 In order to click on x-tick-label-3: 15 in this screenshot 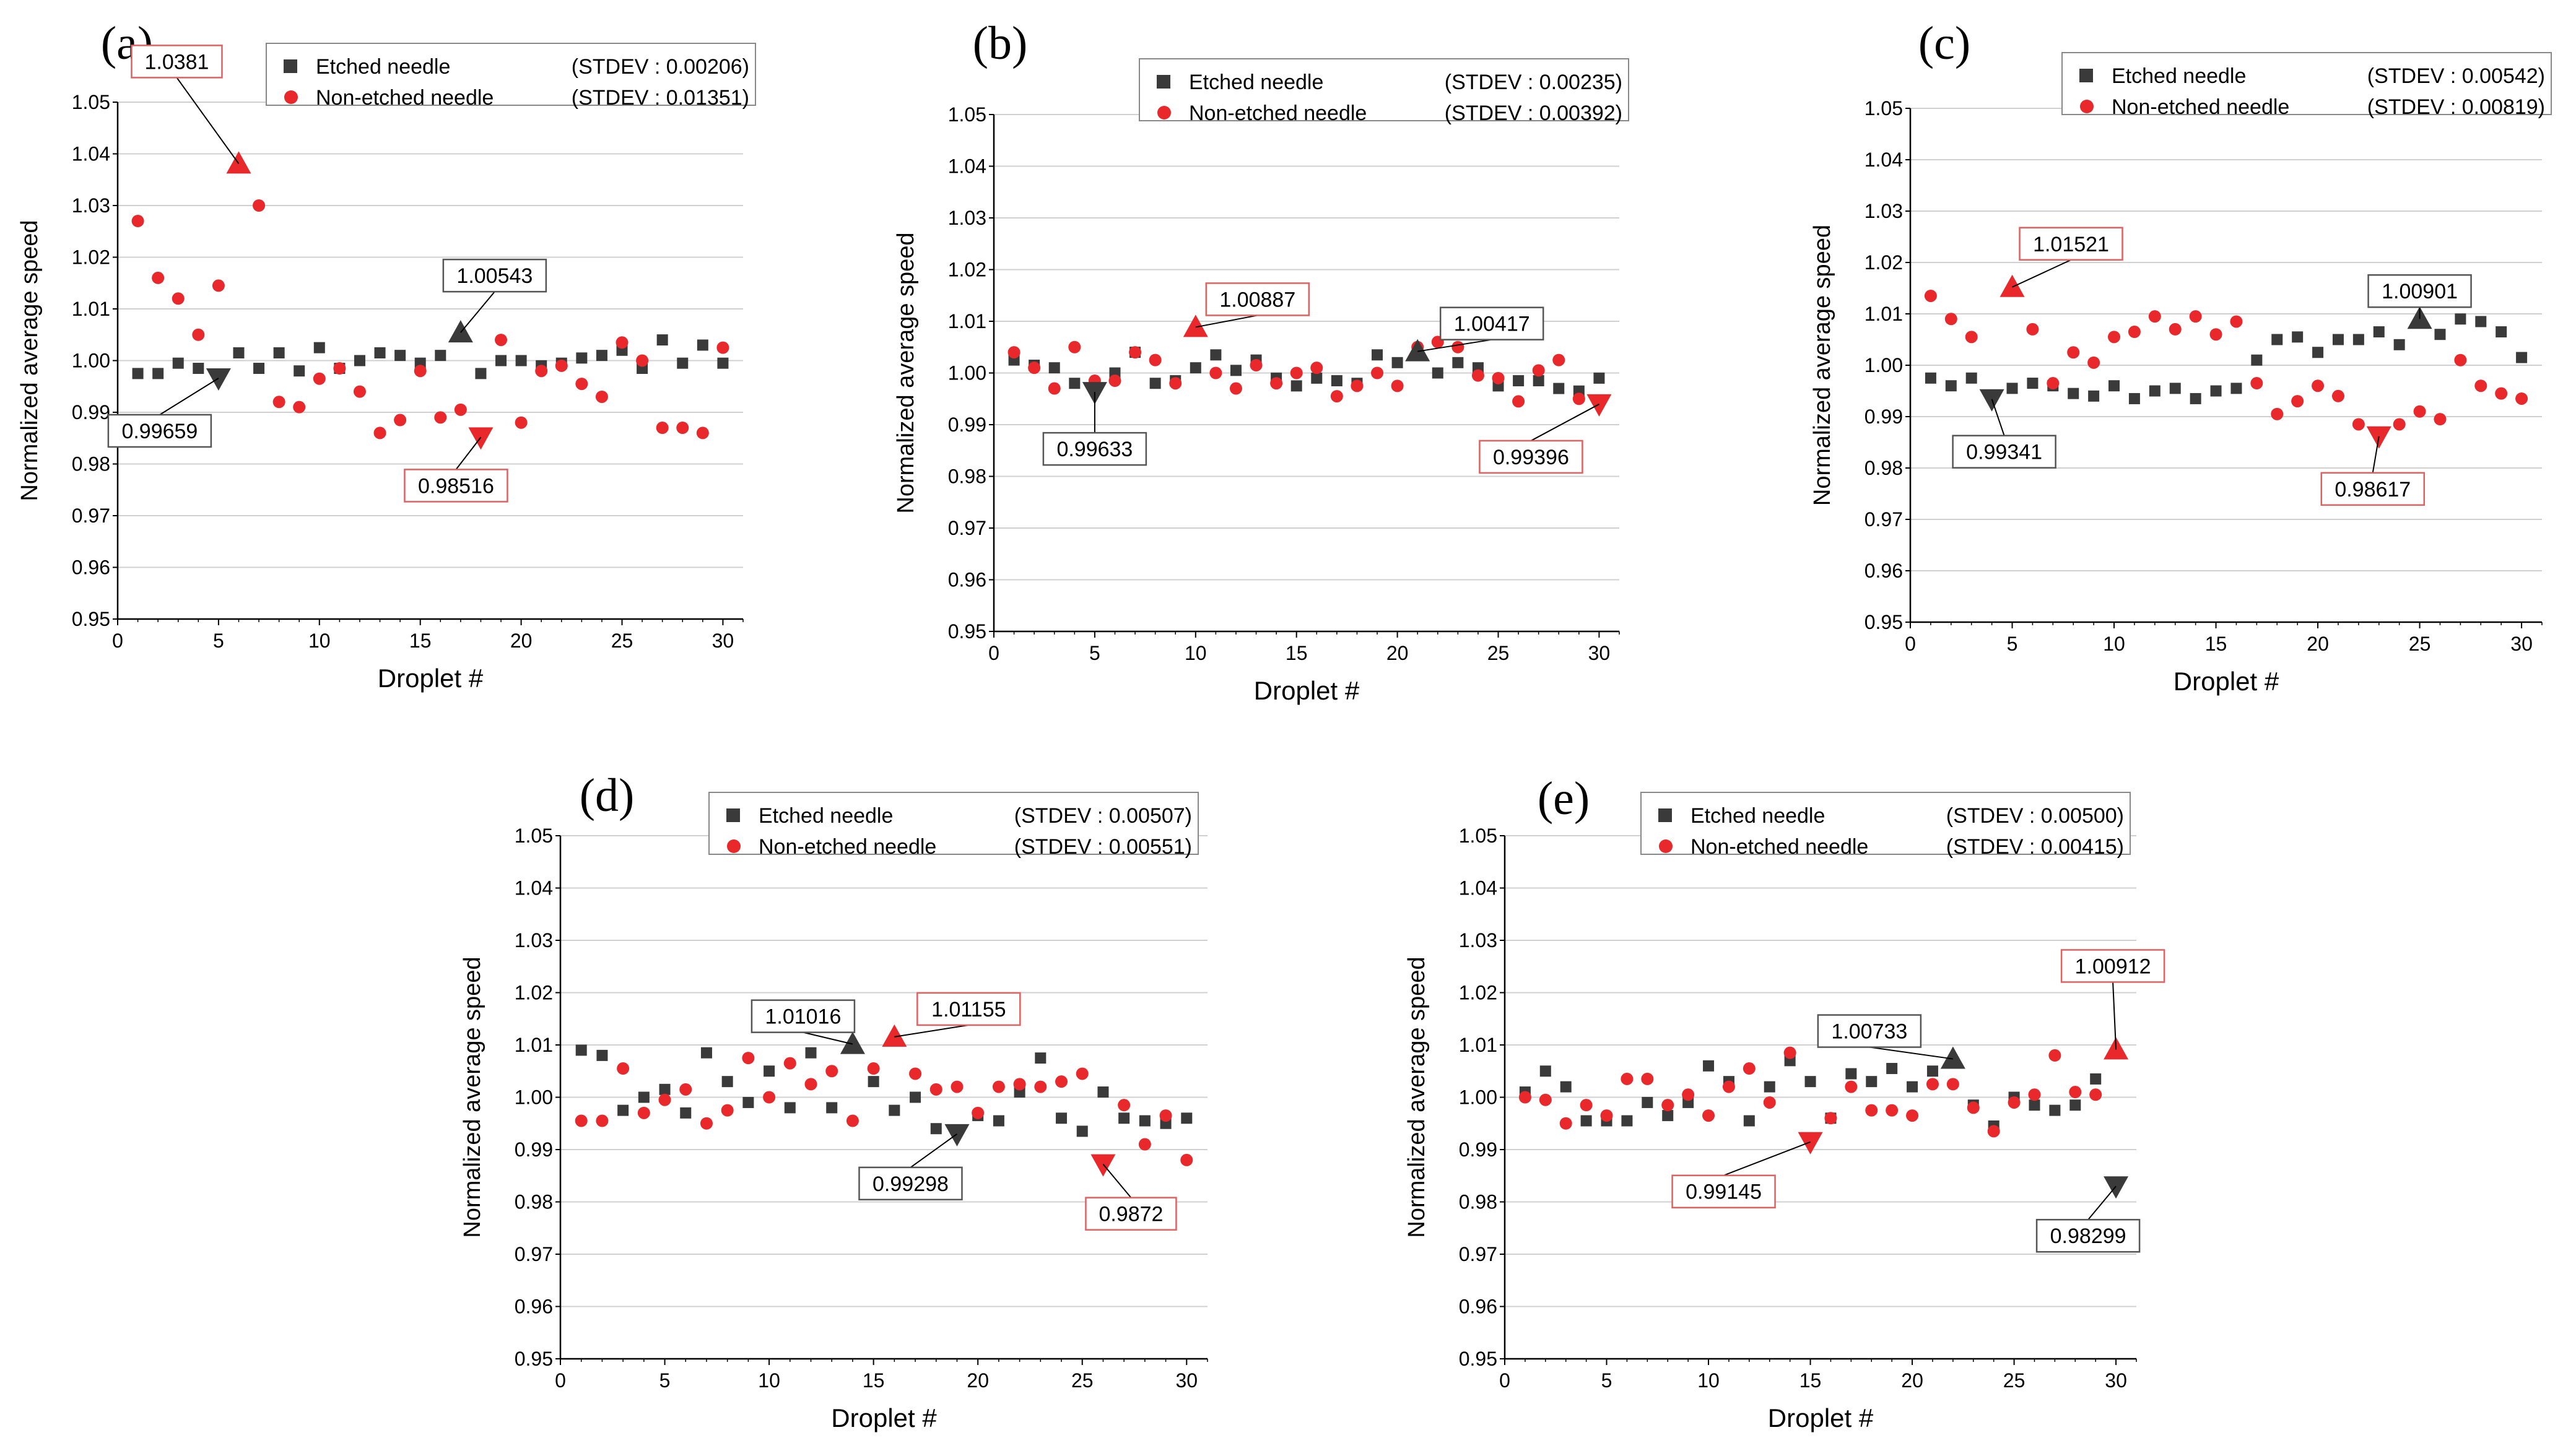, I will do `click(420, 641)`.